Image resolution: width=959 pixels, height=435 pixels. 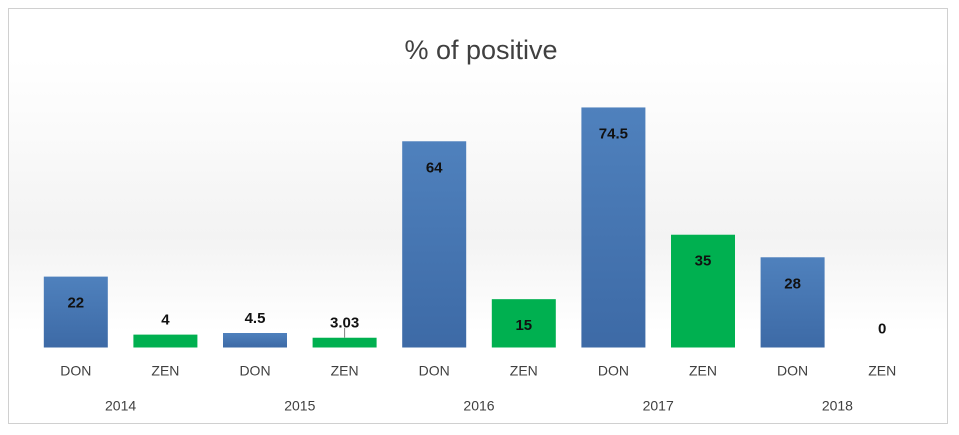 I want to click on value-label: 28, so click(x=792, y=283).